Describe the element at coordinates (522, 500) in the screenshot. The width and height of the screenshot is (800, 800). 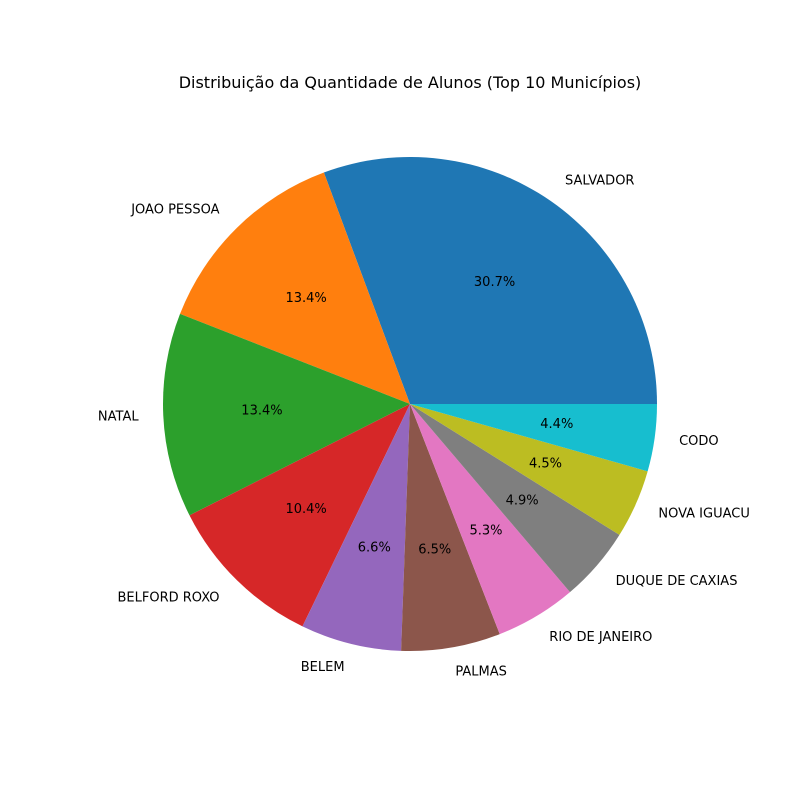
I see `slice-percent-duque-de-caxias: 4.9%` at that location.